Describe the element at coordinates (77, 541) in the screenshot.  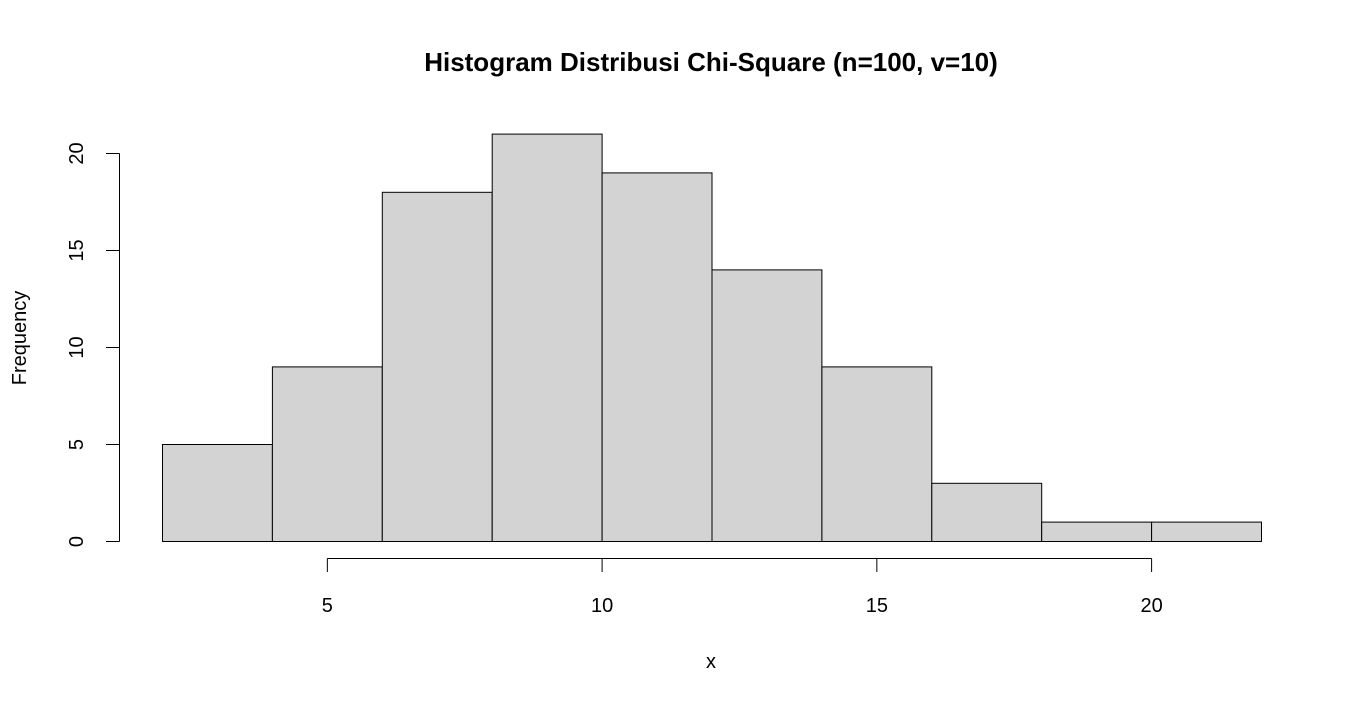
I see `y-tick-label: 0` at that location.